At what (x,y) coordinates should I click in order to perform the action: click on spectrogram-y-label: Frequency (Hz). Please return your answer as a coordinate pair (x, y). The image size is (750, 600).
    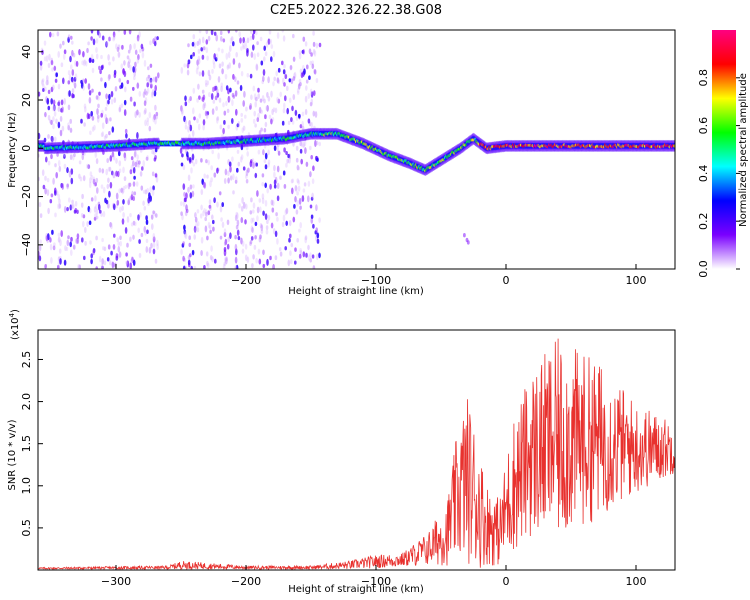
    Looking at the image, I should click on (12, 150).